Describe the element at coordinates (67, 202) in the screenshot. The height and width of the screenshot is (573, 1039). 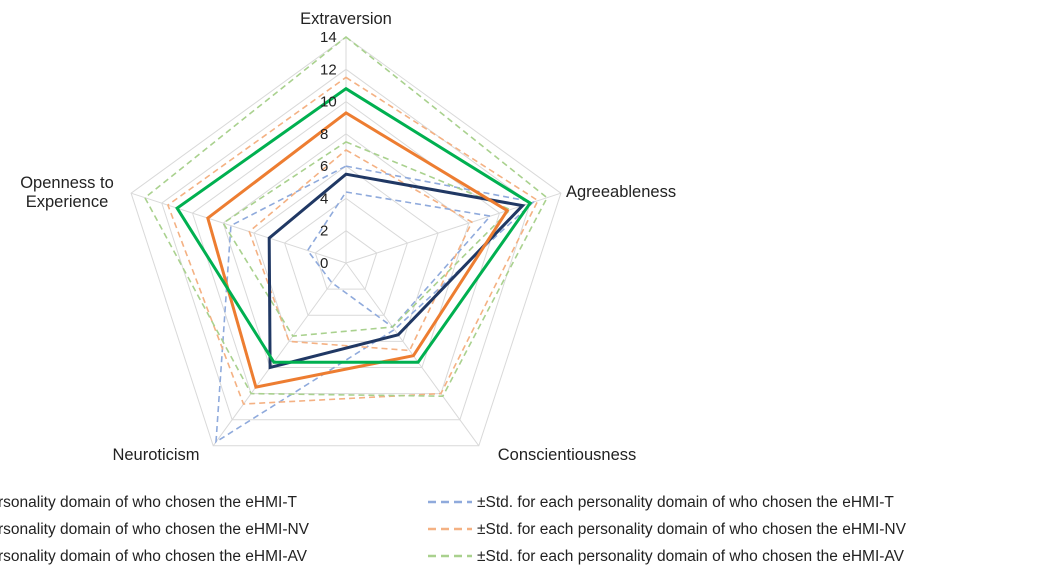
I see `axis-label: Experience` at that location.